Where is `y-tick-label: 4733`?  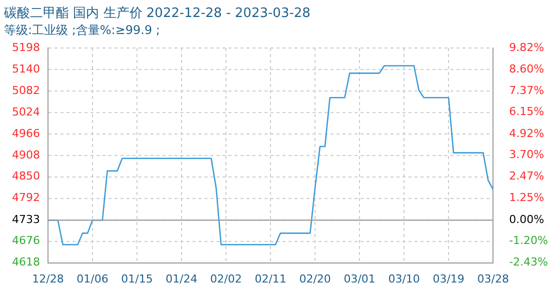 y-tick-label: 4733 is located at coordinates (26, 219).